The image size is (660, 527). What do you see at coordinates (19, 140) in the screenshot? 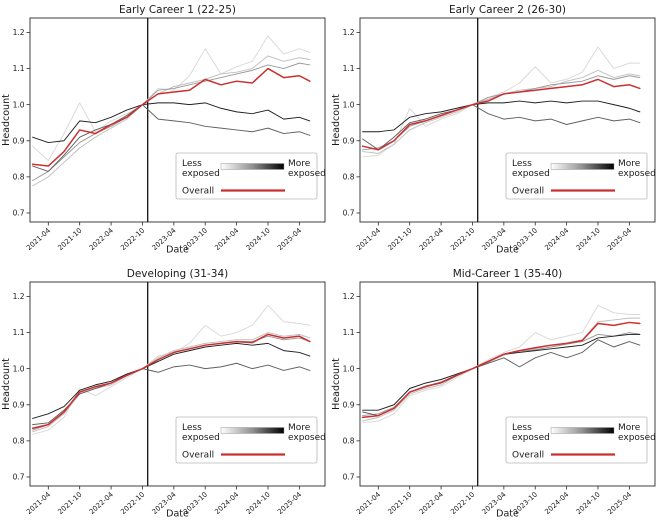
I see `y-tick-label: 0.9` at bounding box center [19, 140].